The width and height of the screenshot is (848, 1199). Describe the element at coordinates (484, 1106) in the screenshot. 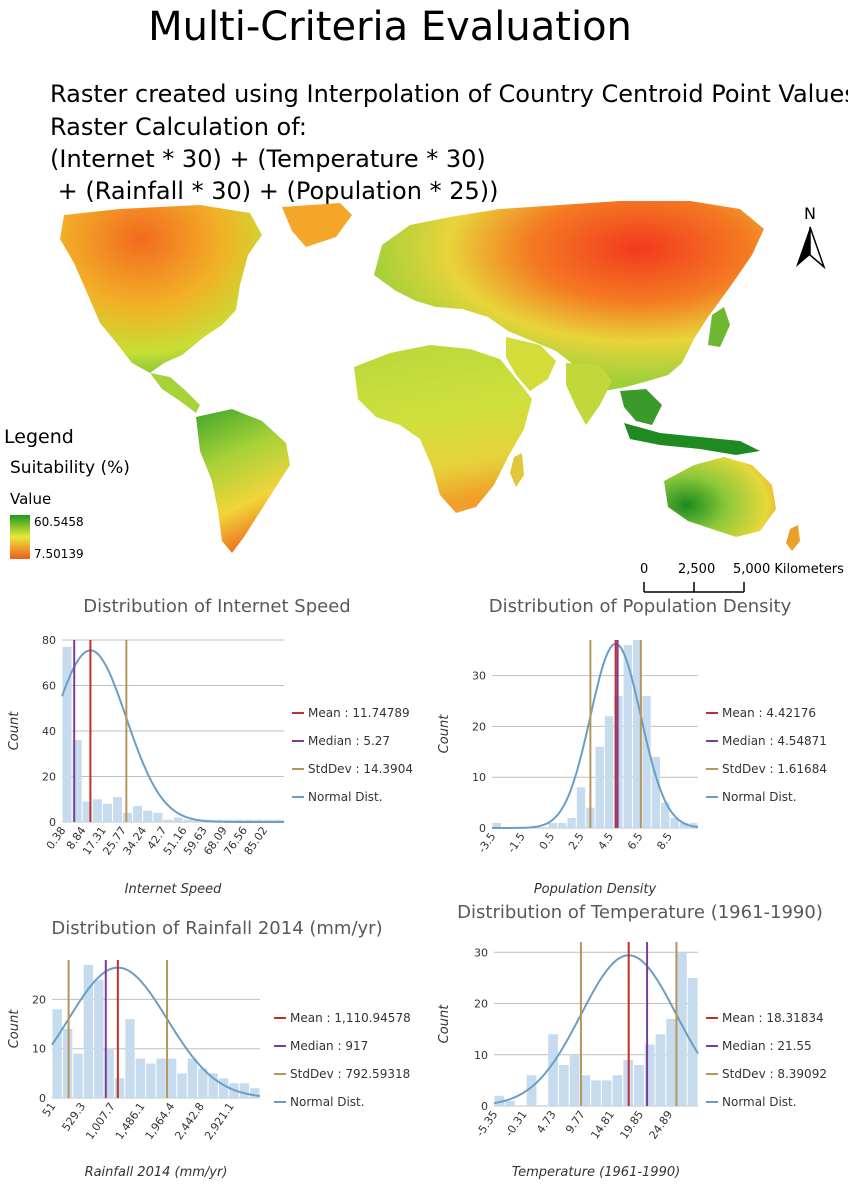

I see `y-tick-label: 0` at that location.